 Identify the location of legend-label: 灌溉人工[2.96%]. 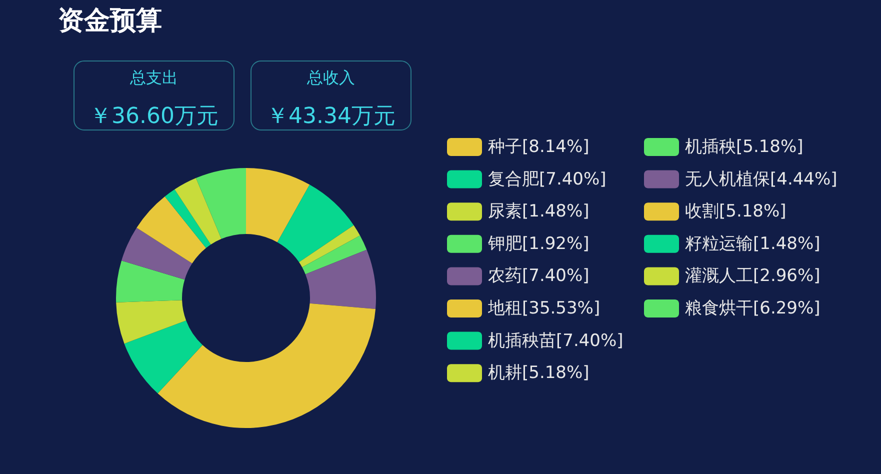
(752, 276).